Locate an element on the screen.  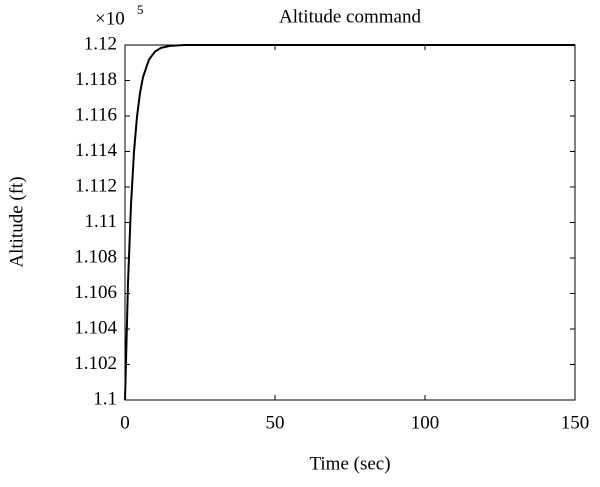
y-multiplier: ×10 is located at coordinates (110, 18).